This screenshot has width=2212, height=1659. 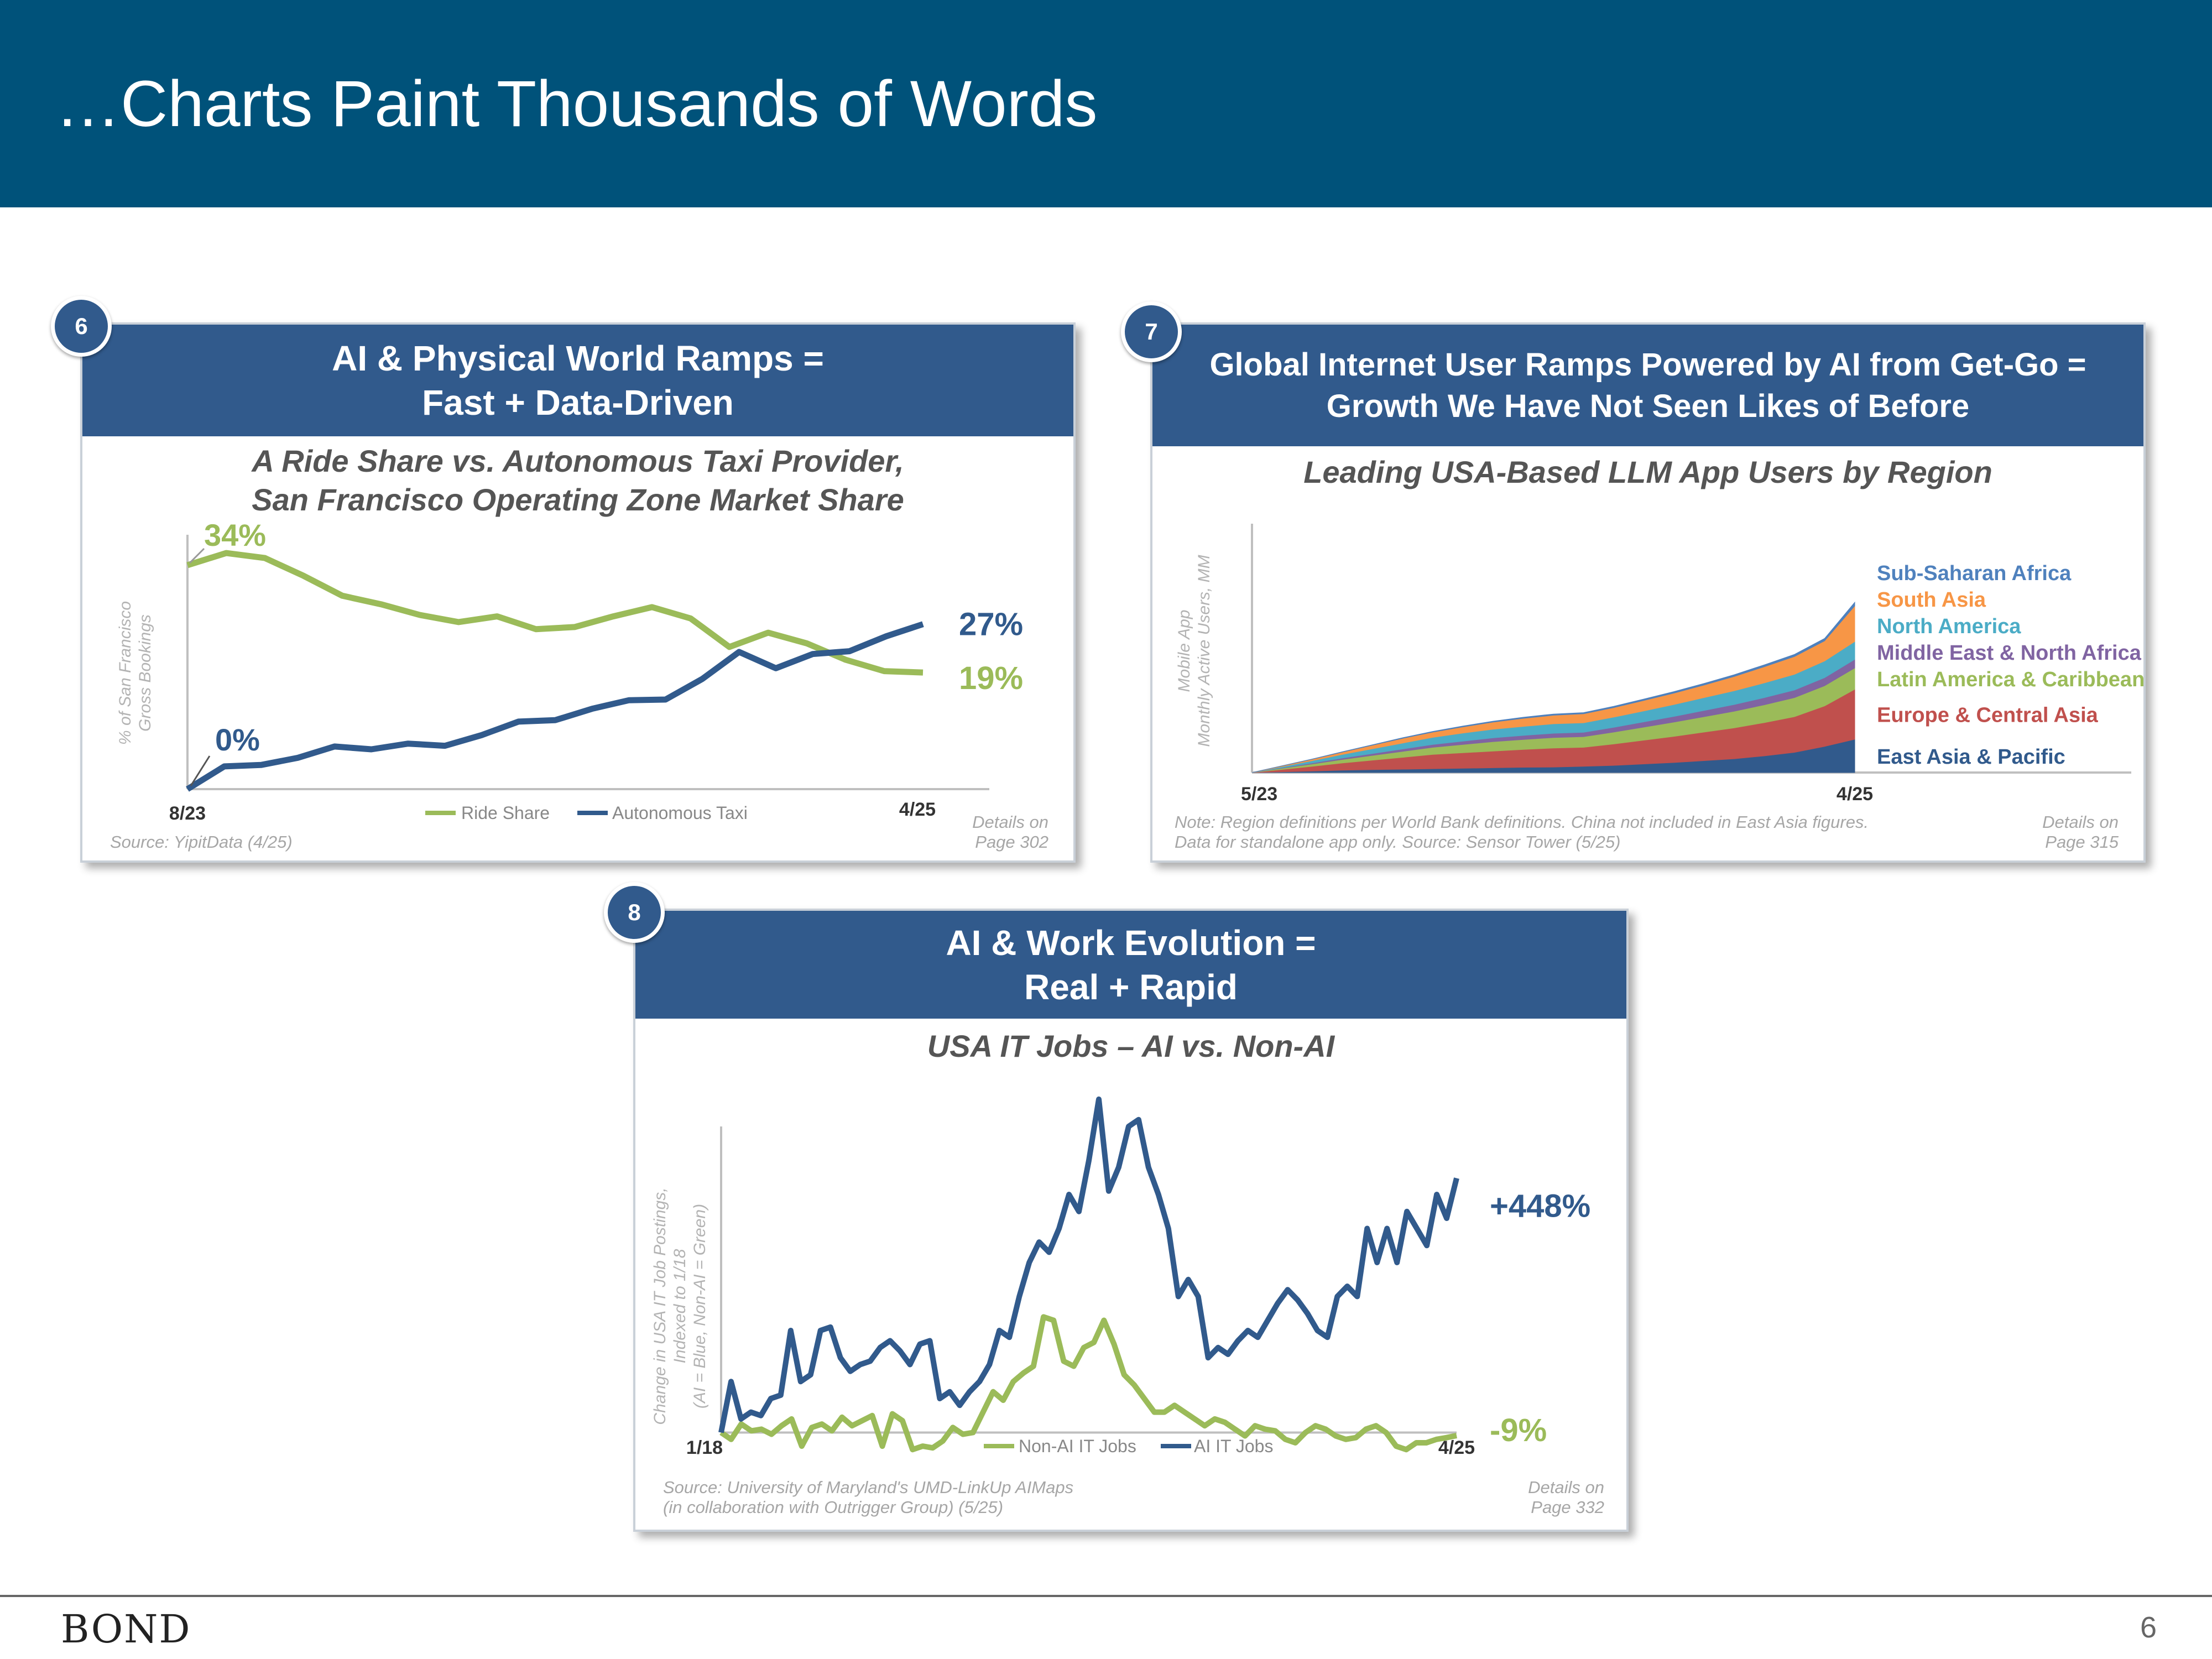 I want to click on badge-6: 6, so click(x=81, y=327).